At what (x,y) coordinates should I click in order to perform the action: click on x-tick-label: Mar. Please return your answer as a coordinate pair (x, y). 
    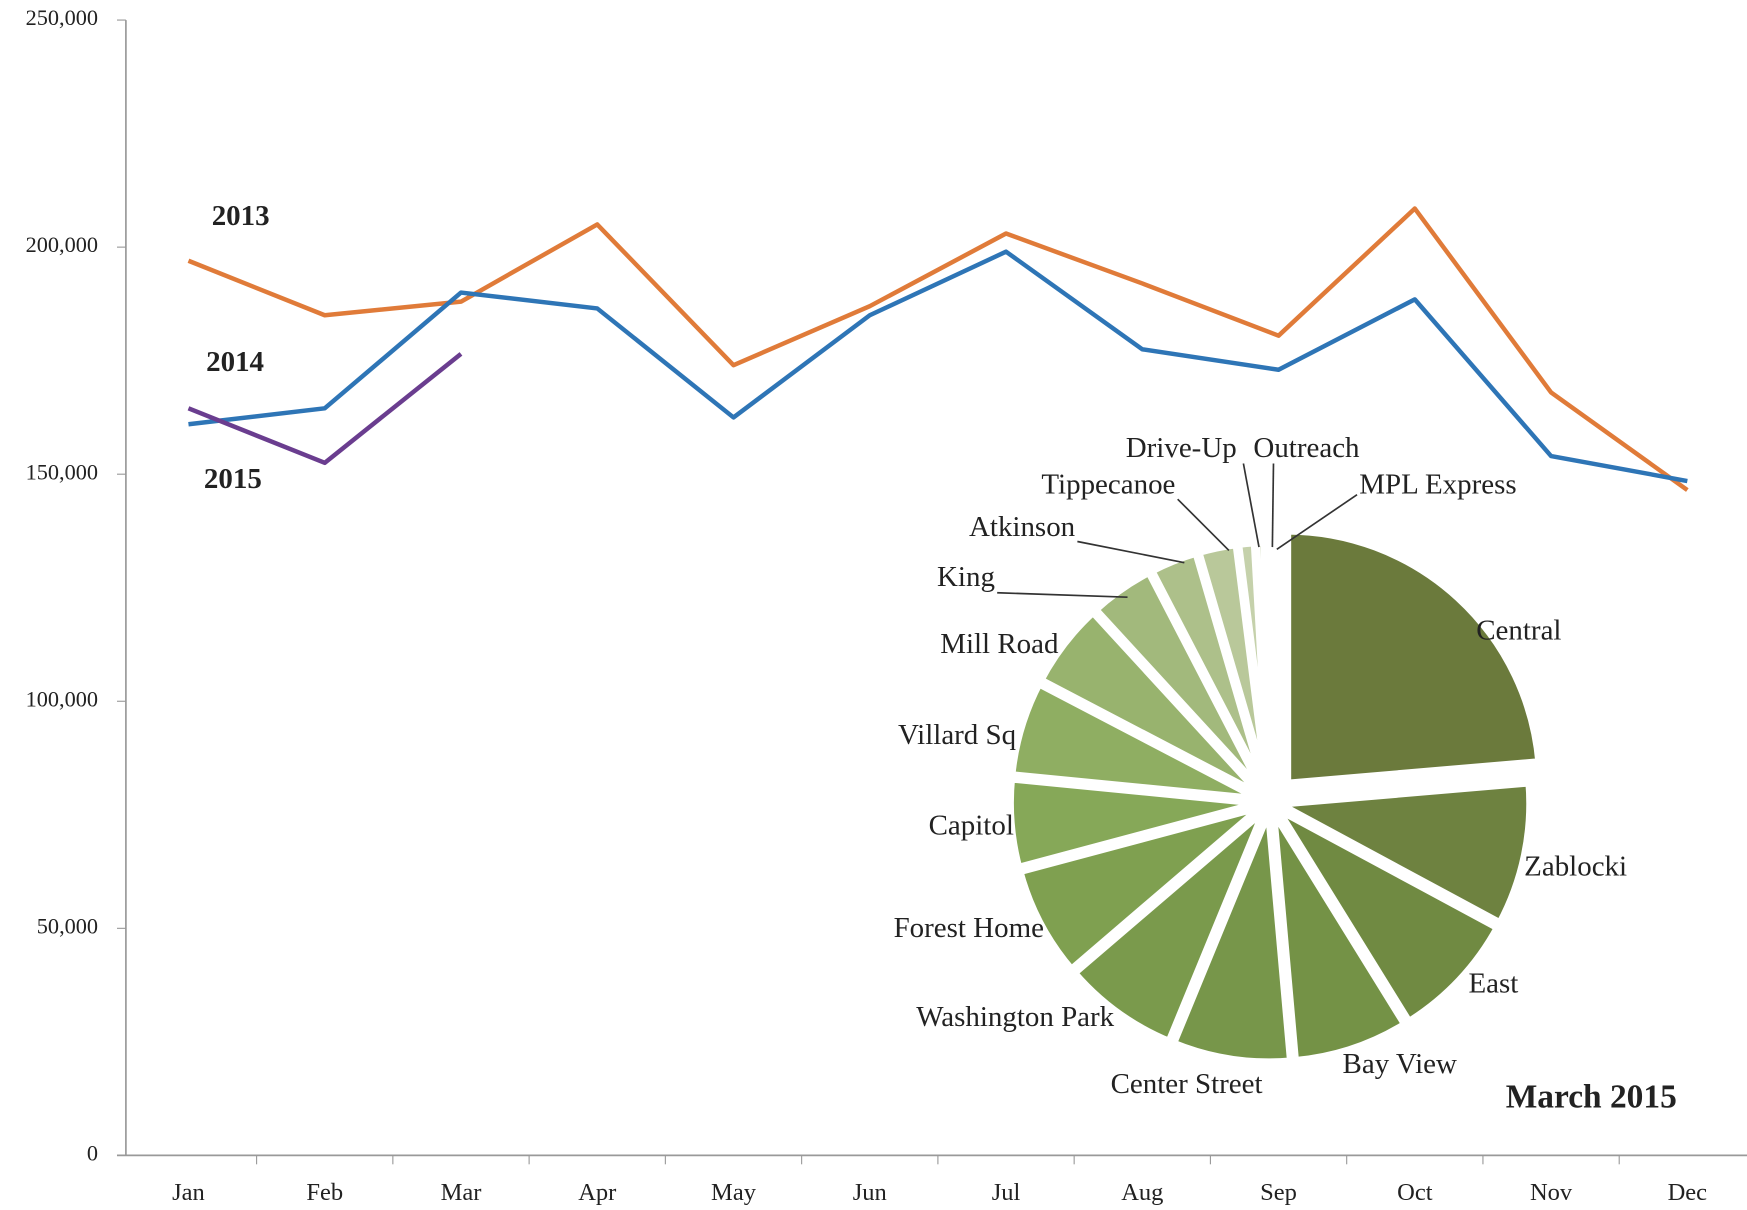
    Looking at the image, I should click on (461, 1192).